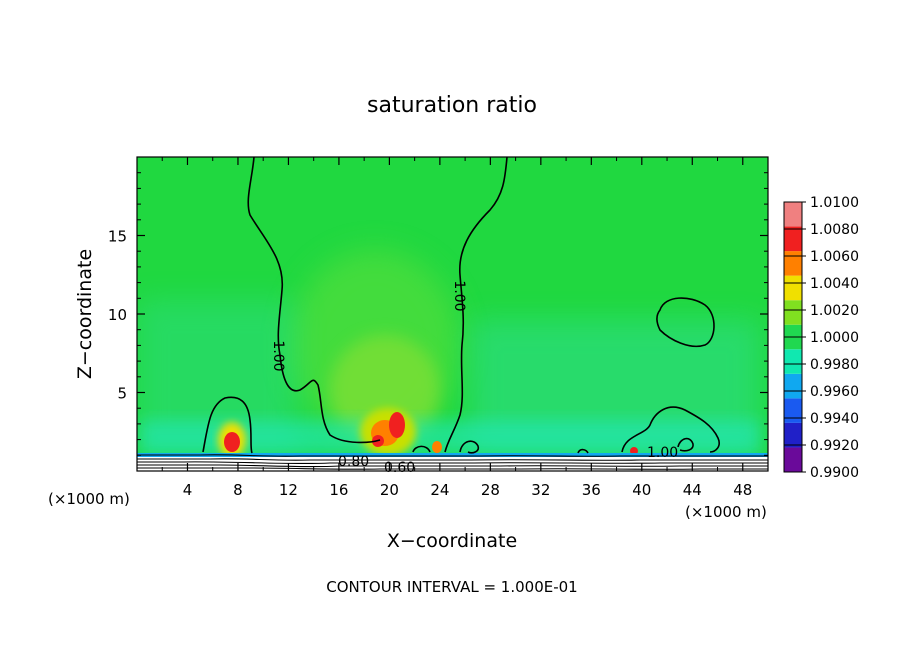 This screenshot has height=654, width=904. I want to click on x-tick-label: 12, so click(288, 490).